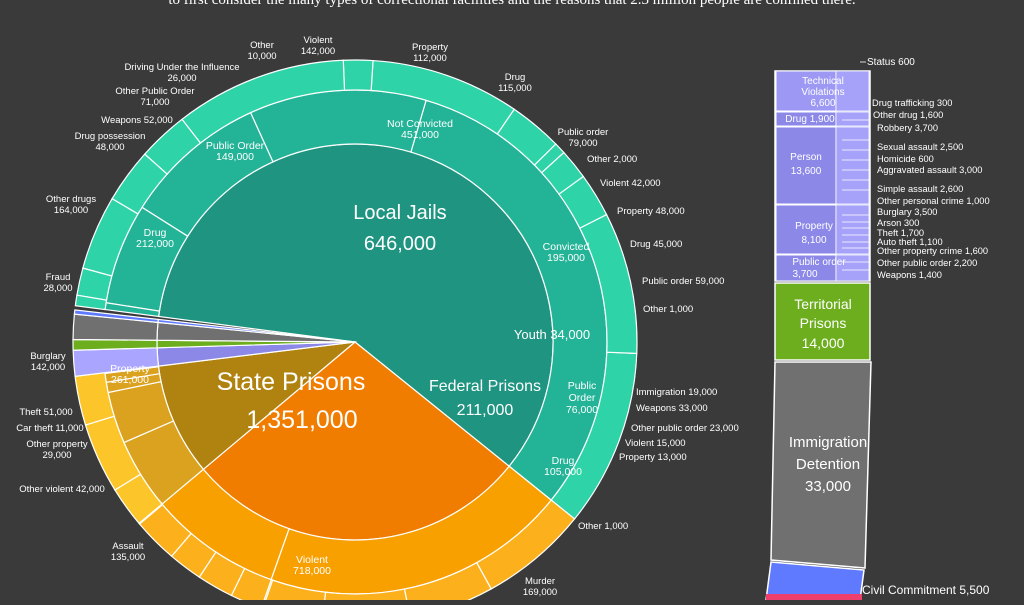 The image size is (1024, 605). I want to click on youth-sub-label-14: Weapons 1,400, so click(909, 275).